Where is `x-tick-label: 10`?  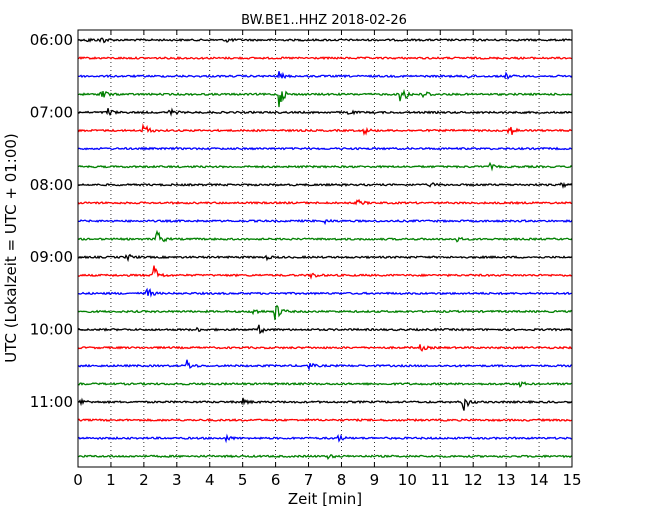 x-tick-label: 10 is located at coordinates (407, 480).